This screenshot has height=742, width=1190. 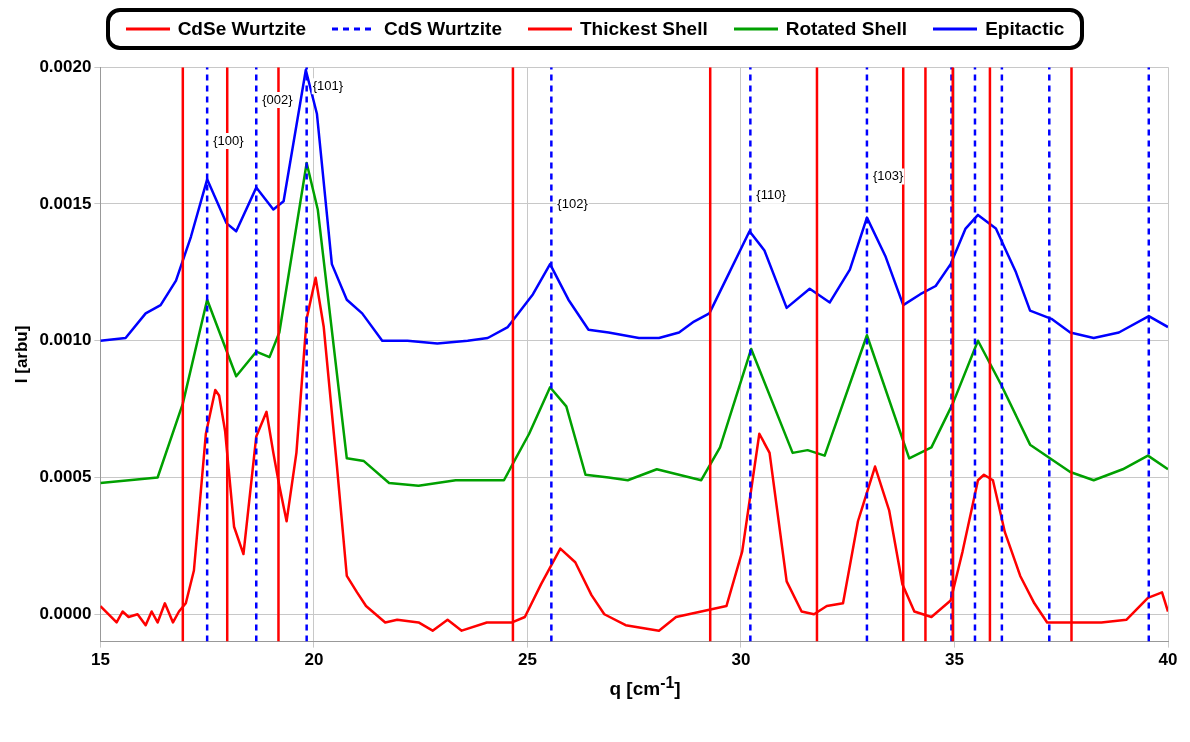 I want to click on y-tick-label: 0.0005, so click(x=65, y=477).